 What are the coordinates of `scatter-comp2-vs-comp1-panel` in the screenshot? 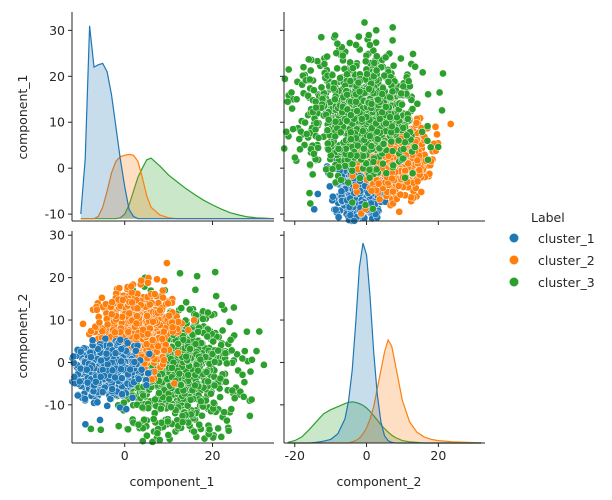 It's located at (382, 118).